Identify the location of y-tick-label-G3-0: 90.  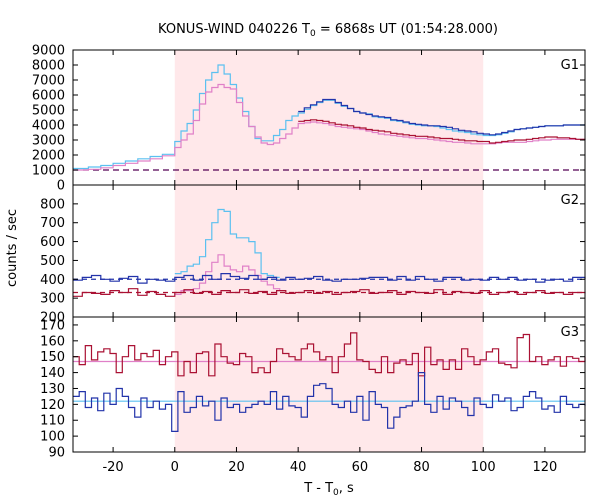
(56, 453).